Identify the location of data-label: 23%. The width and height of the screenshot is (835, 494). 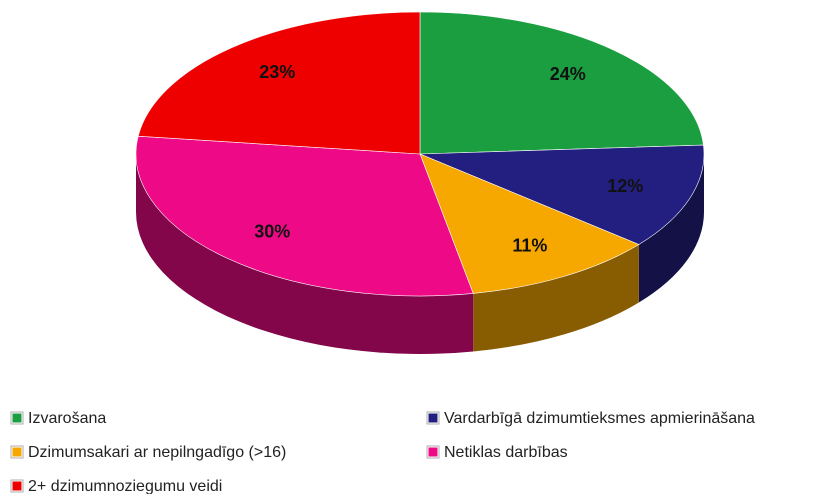
(277, 72).